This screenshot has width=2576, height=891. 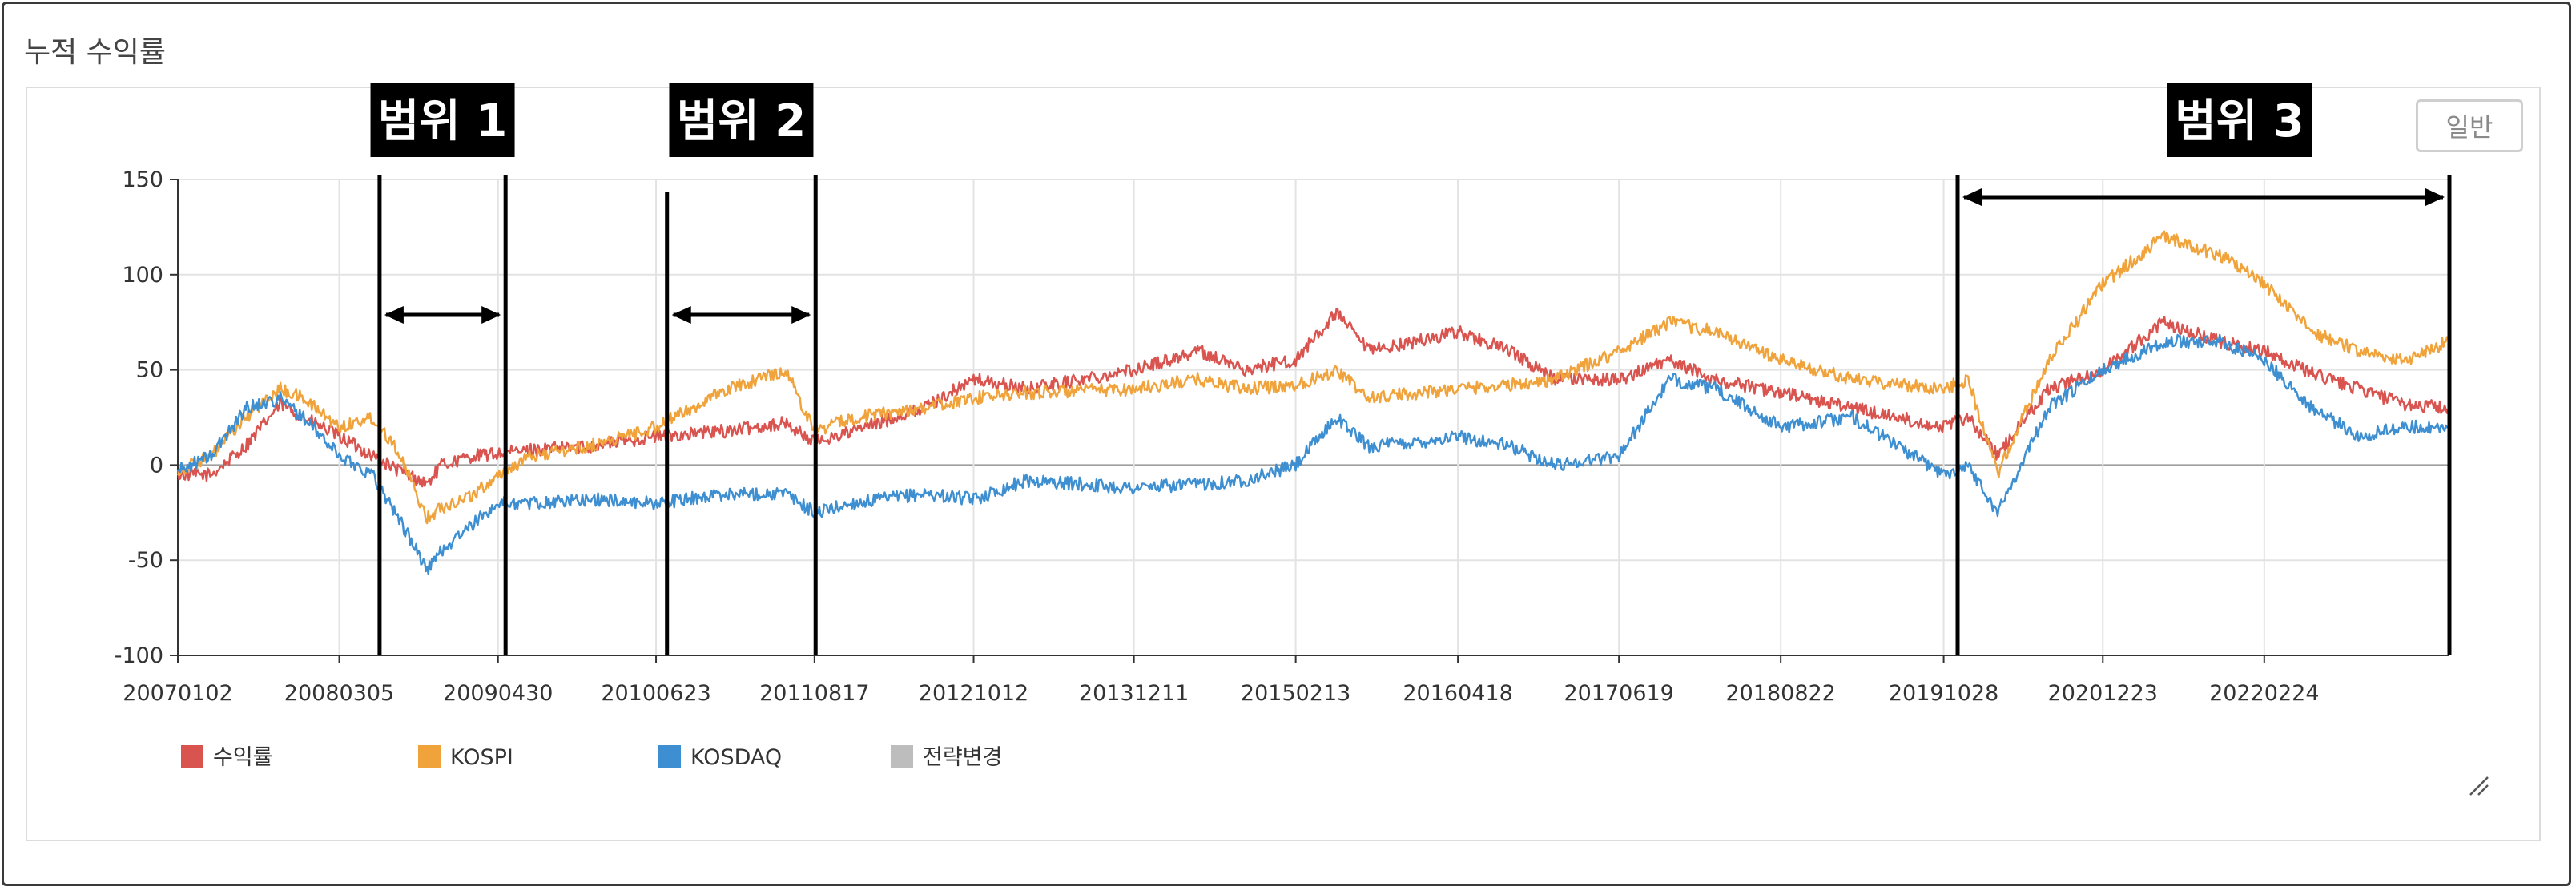 I want to click on x-tick-label: 20080305, so click(x=339, y=694).